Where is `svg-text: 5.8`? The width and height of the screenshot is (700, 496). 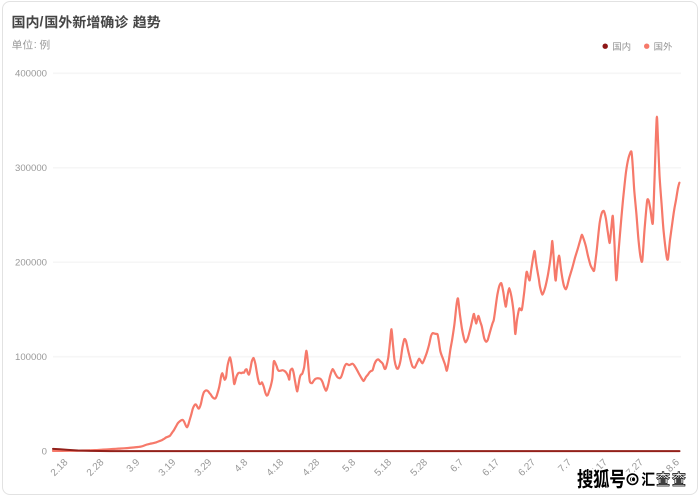
svg-text: 5.8 is located at coordinates (350, 466).